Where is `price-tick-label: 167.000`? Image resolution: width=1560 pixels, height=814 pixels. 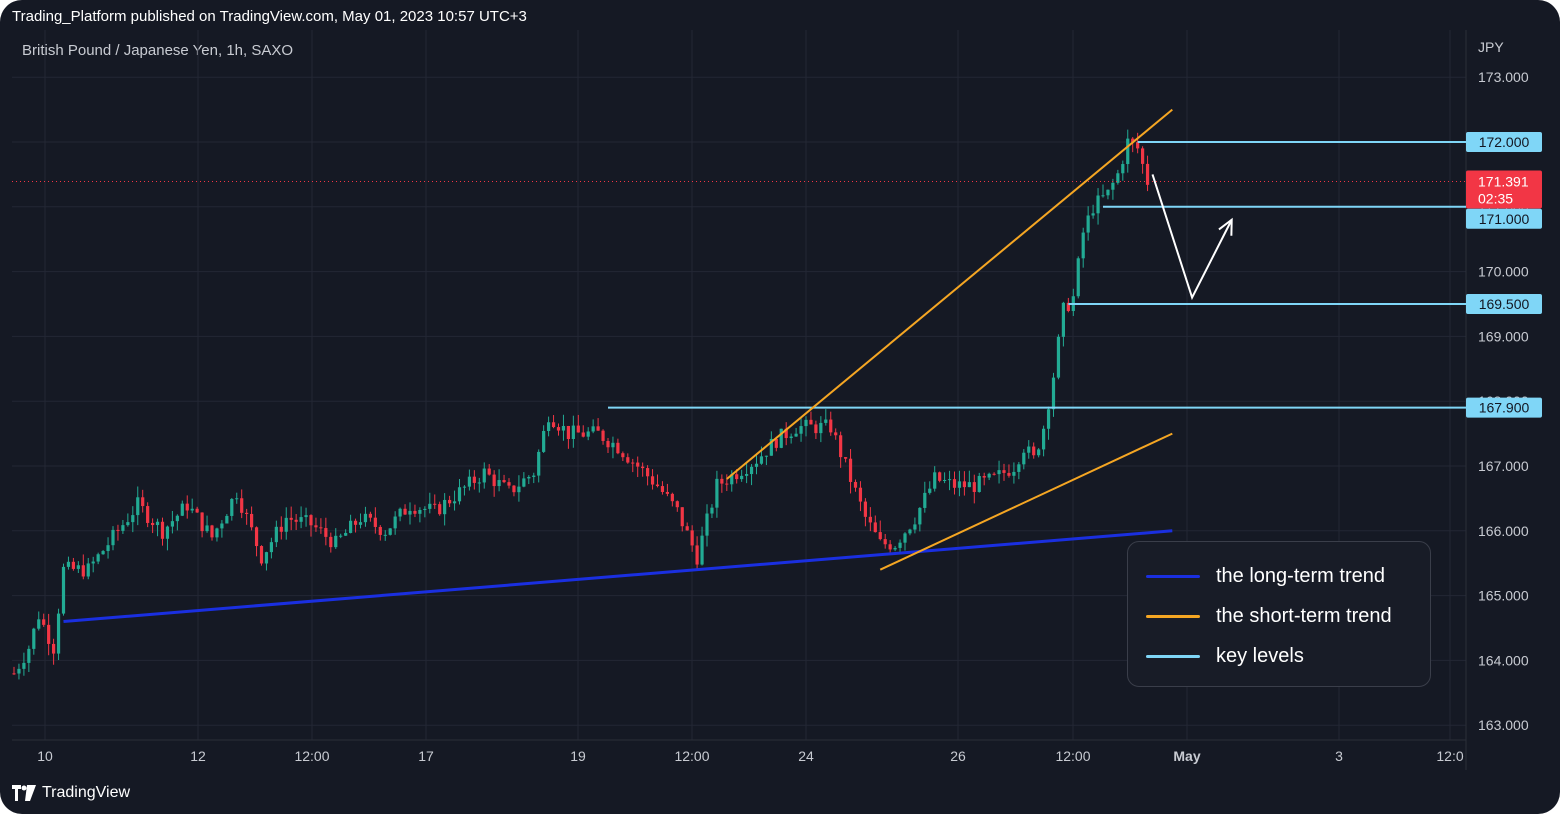
price-tick-label: 167.000 is located at coordinates (1503, 466).